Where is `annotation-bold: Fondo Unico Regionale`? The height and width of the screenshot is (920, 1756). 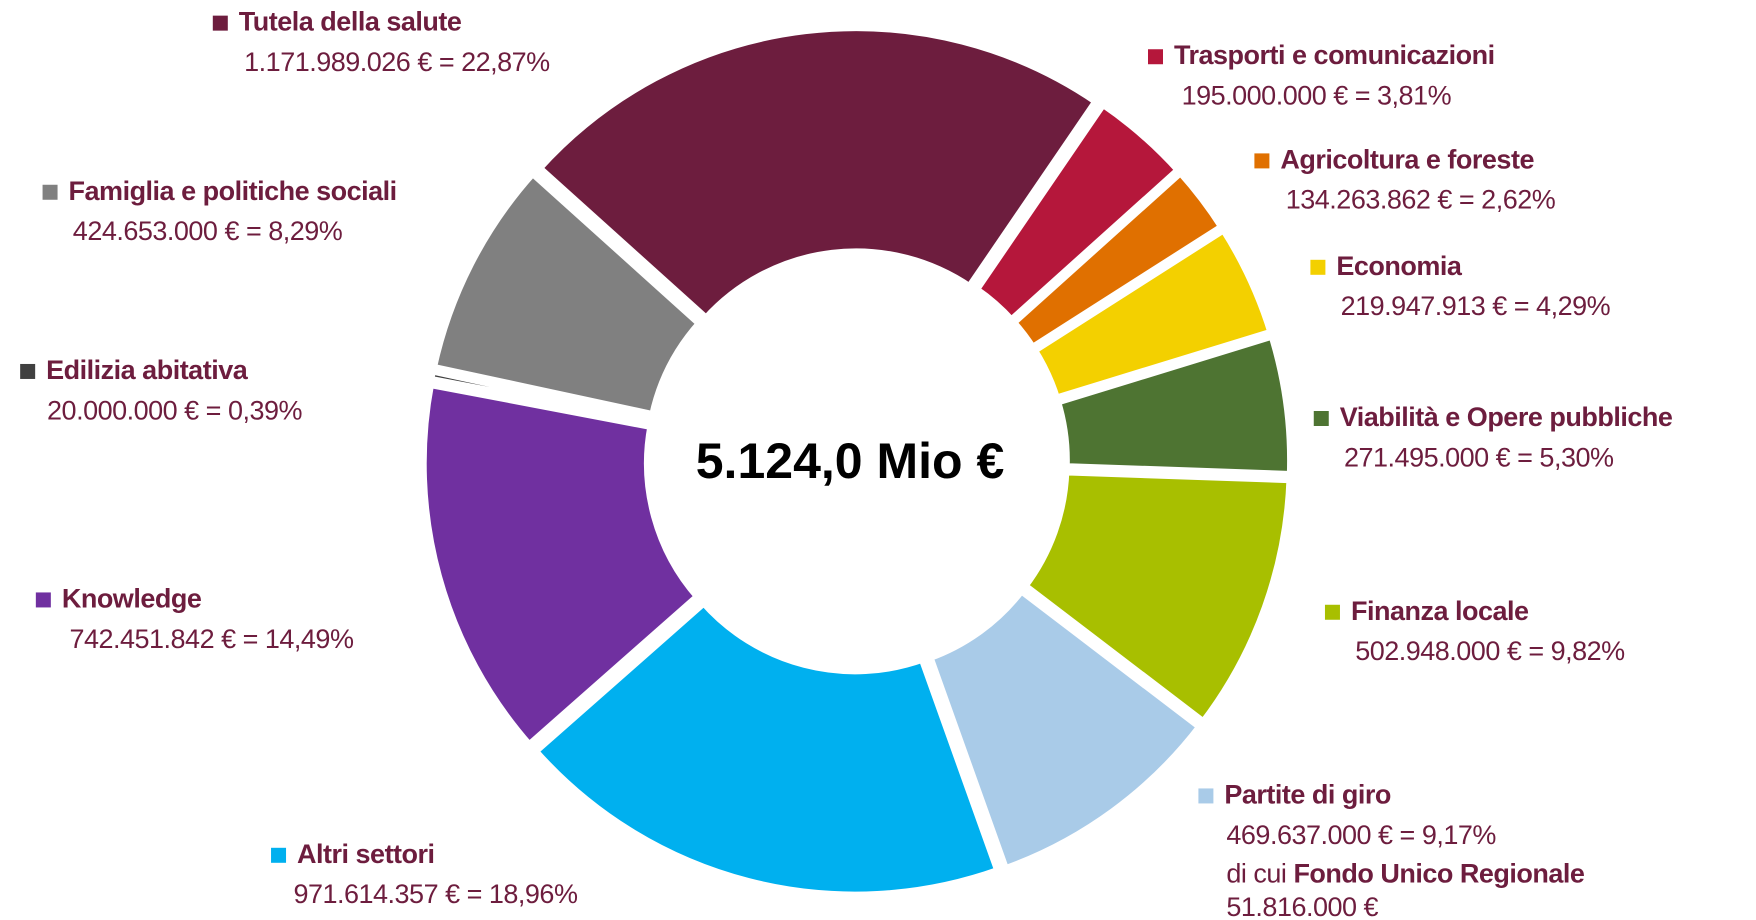 annotation-bold: Fondo Unico Regionale is located at coordinates (1438, 874).